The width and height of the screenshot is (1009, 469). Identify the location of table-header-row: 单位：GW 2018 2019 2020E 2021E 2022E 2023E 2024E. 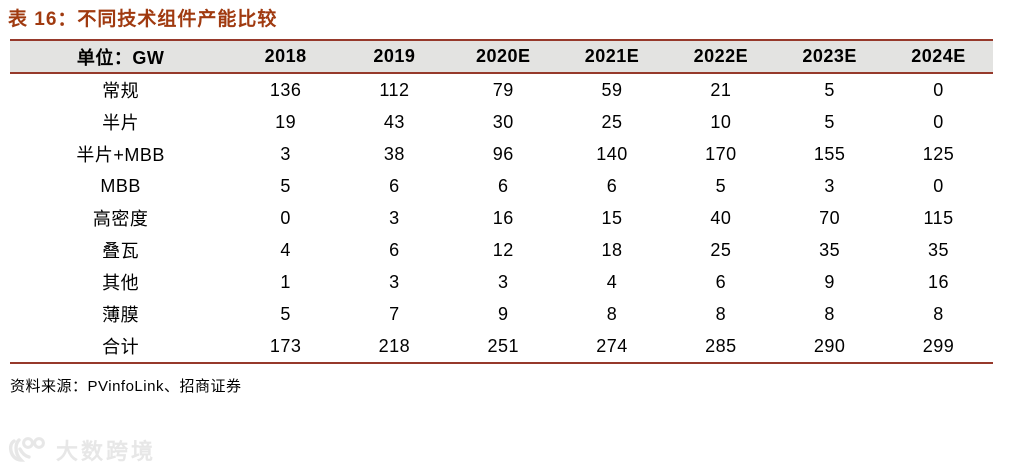
(501, 56).